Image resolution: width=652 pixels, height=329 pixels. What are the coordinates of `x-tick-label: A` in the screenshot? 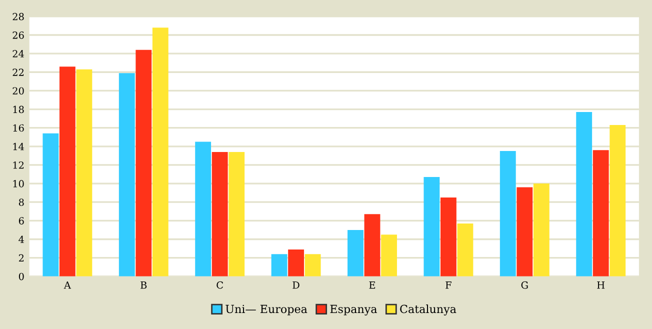 It's located at (68, 285).